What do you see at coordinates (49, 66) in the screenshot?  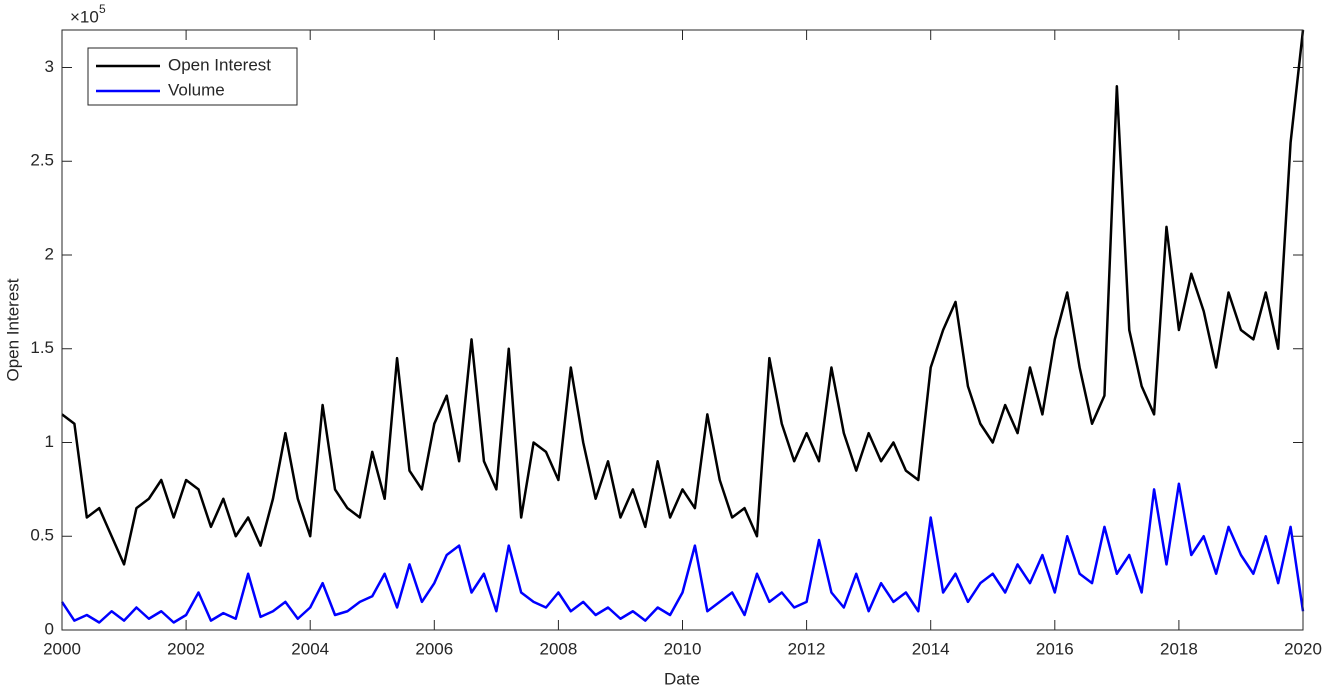 I see `y-tick-label: 3` at bounding box center [49, 66].